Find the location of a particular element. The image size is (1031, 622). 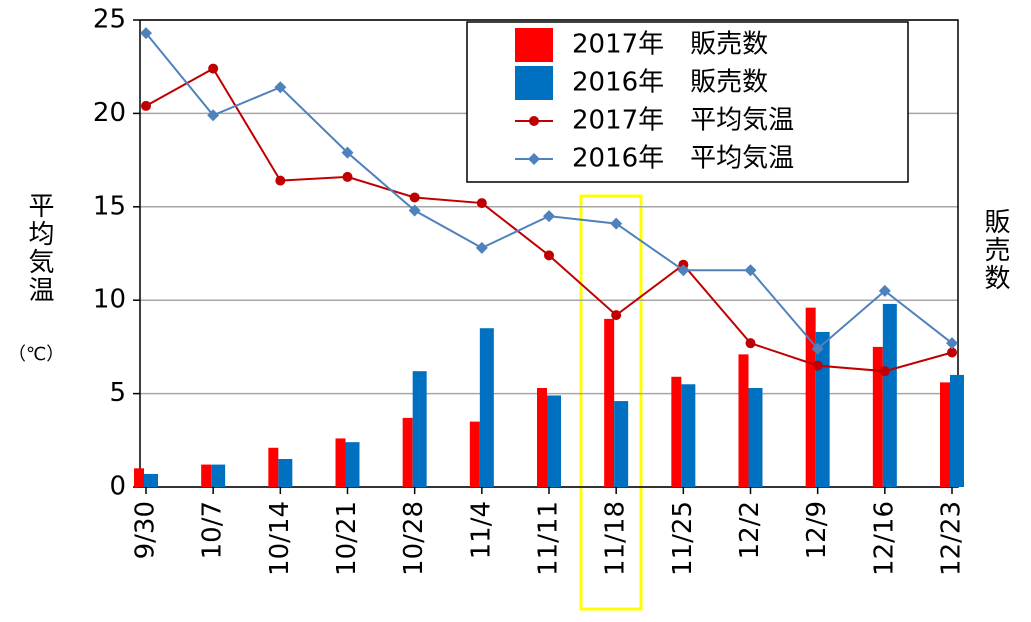

y-axis-unit: （℃） is located at coordinates (36, 354).